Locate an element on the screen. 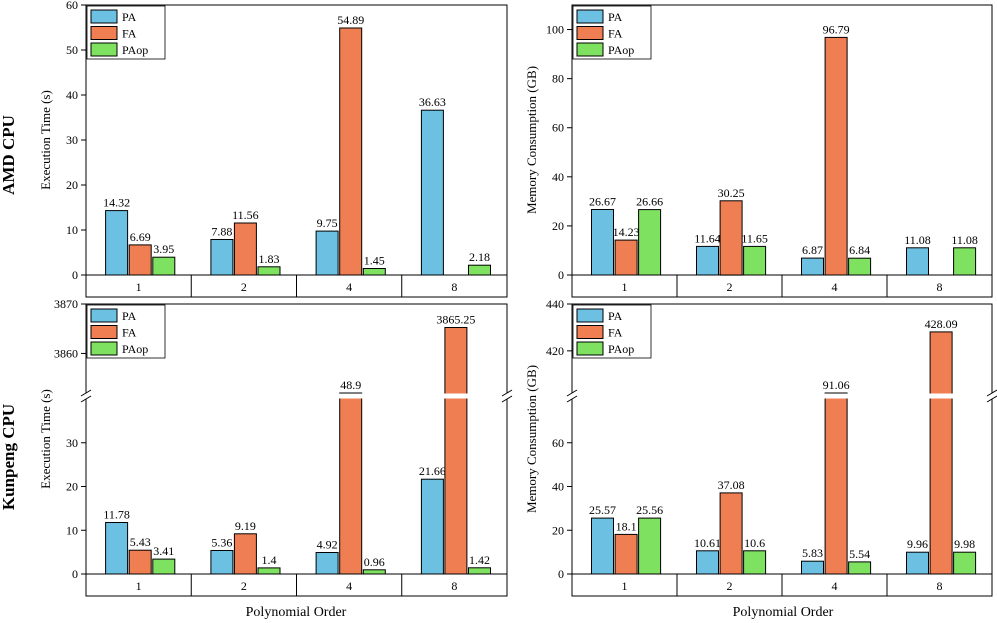 This screenshot has height=623, width=997. amd-time-y-axis-title: Execution Time (s) is located at coordinates (45, 140).